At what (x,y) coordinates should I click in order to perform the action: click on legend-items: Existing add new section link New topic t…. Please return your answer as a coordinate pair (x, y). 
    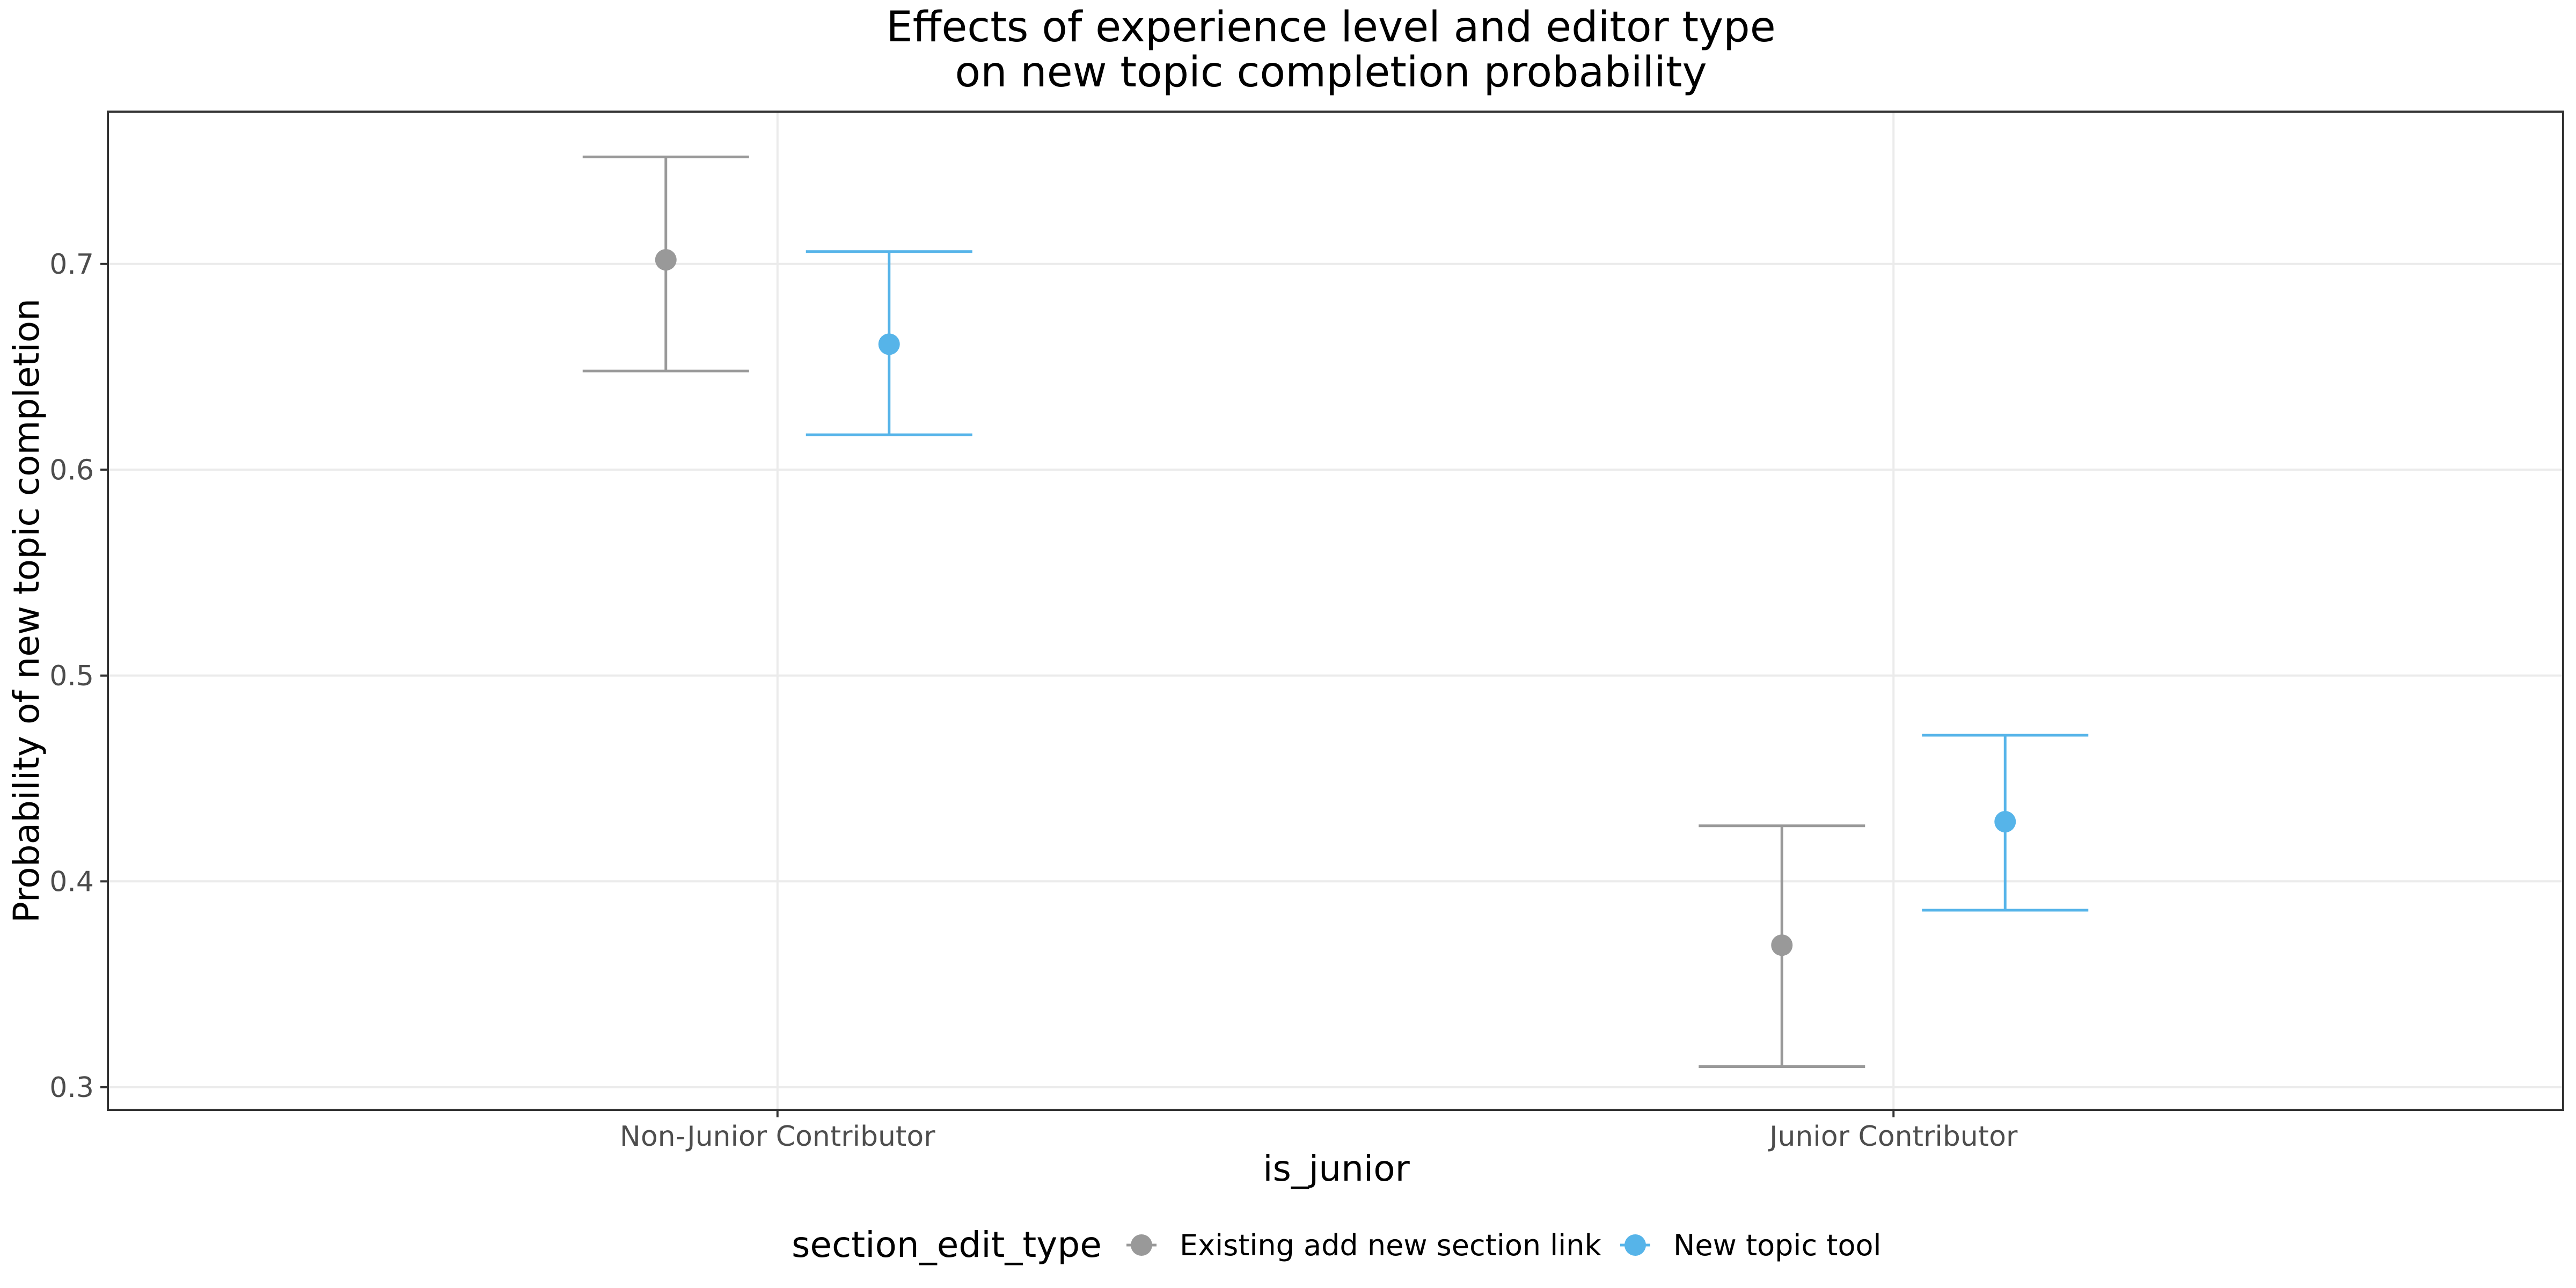
    Looking at the image, I should click on (1504, 1245).